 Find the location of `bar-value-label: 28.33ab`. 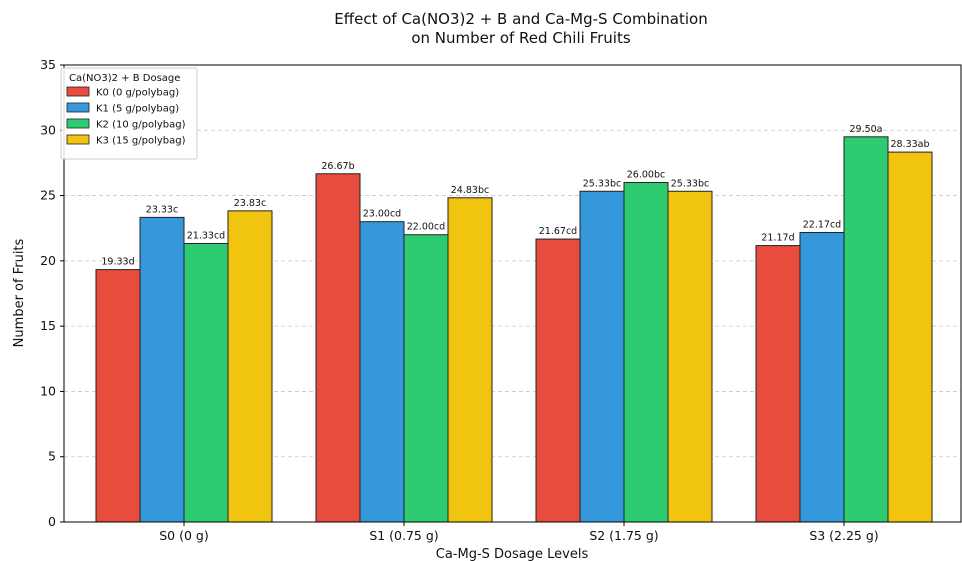

bar-value-label: 28.33ab is located at coordinates (909, 144).